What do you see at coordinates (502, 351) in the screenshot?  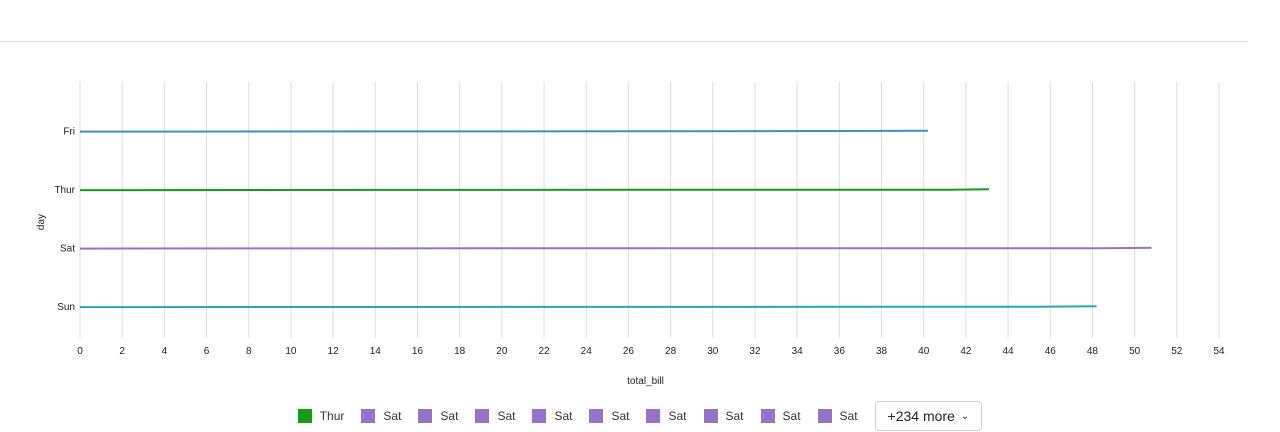 I see `x-tick-label: 20` at bounding box center [502, 351].